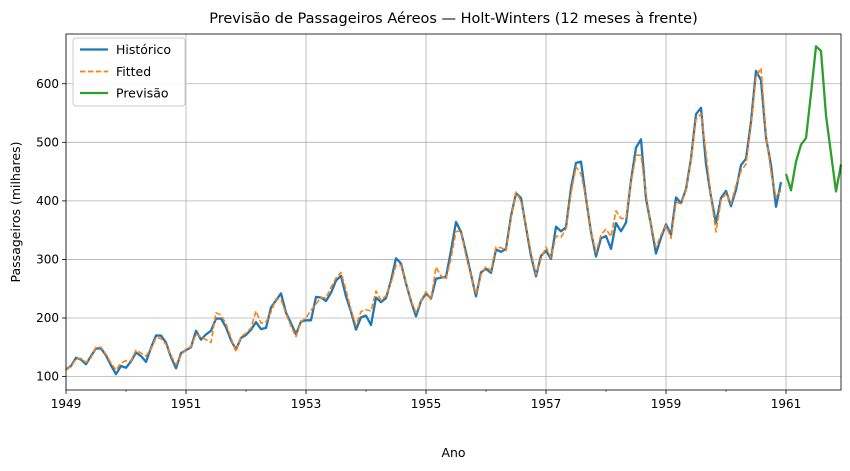 The height and width of the screenshot is (471, 850). Describe the element at coordinates (51, 230) in the screenshot. I see `y-axis: 100 200 300 400 500 600` at that location.